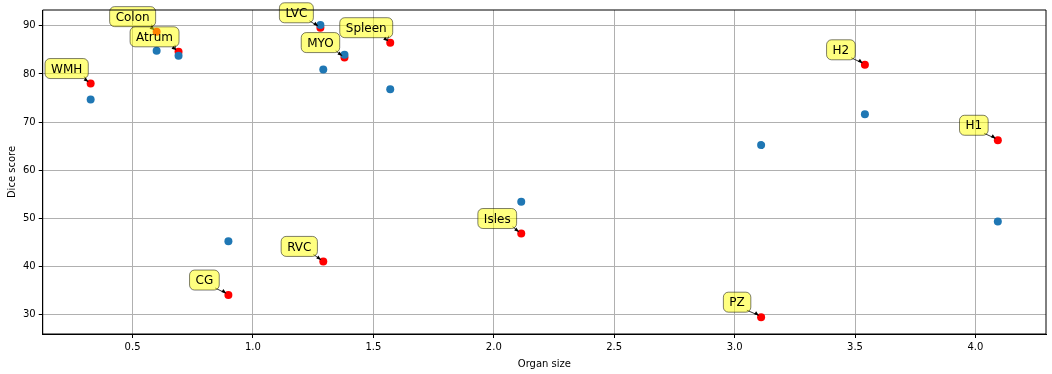  I want to click on x-tick-label: 3.5, so click(855, 346).